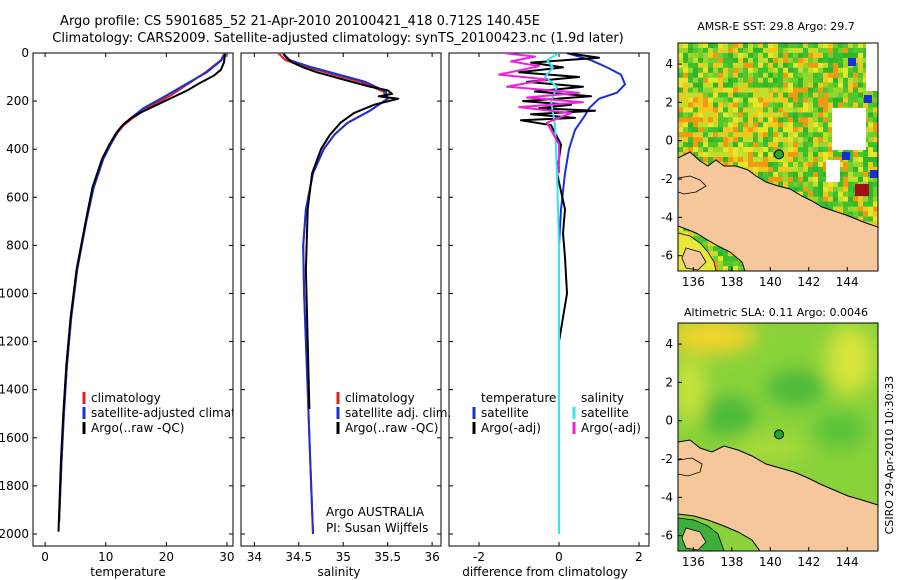 Image resolution: width=900 pixels, height=580 pixels. What do you see at coordinates (343, 557) in the screenshot?
I see `x-tick-label: 35` at bounding box center [343, 557].